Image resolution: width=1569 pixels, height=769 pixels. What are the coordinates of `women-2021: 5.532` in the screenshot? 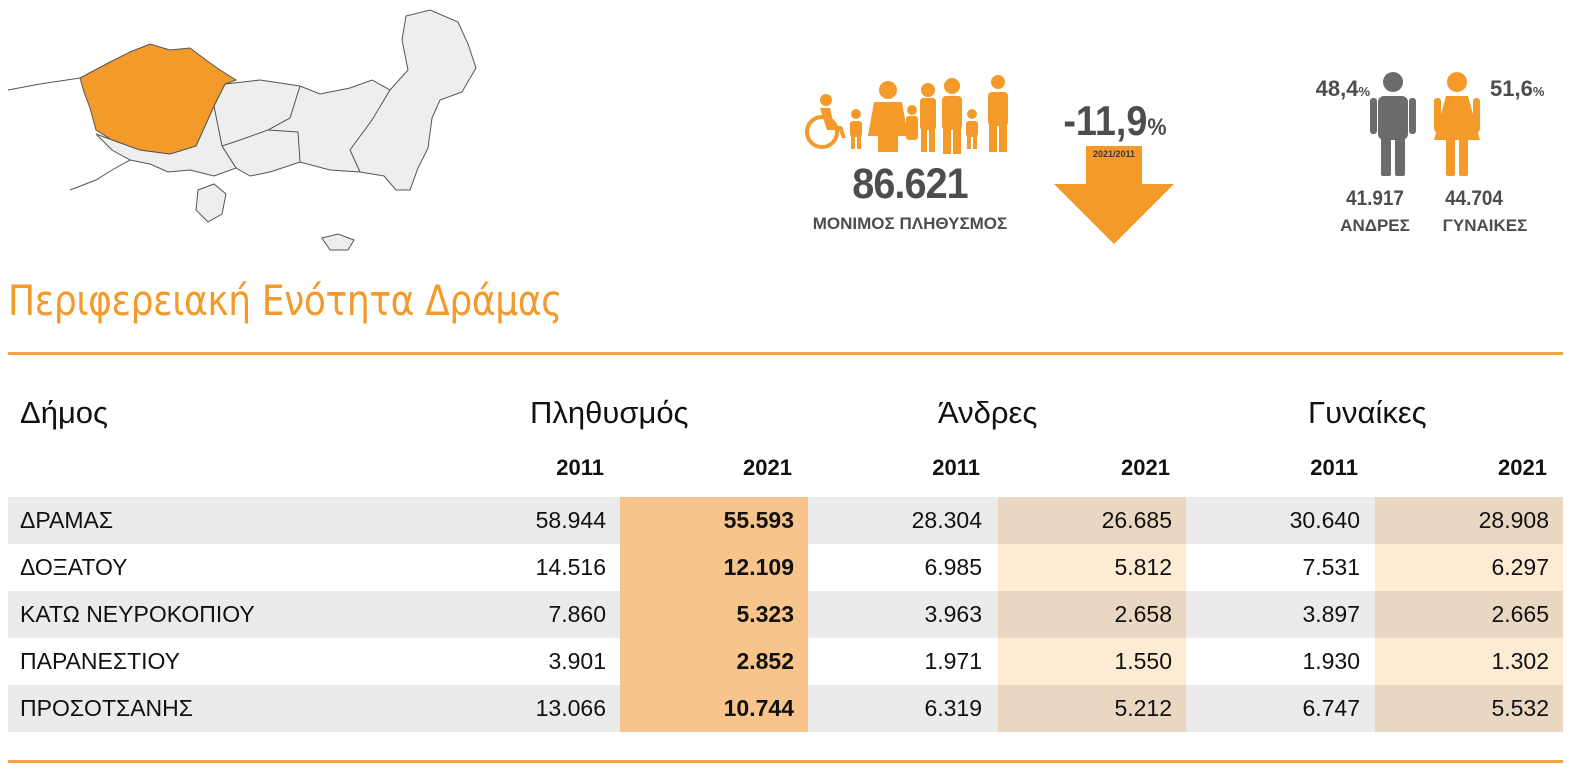 It's located at (1469, 708).